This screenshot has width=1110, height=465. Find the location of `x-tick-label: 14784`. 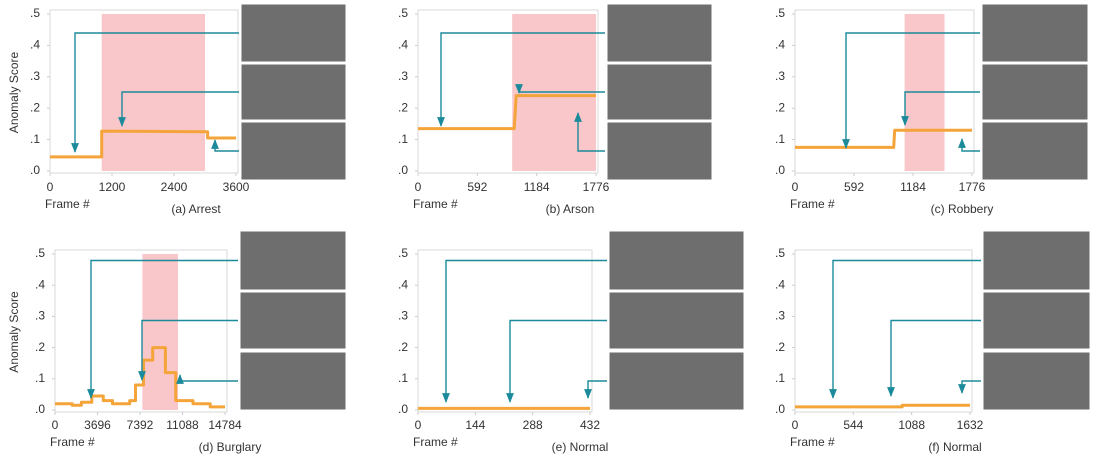

x-tick-label: 14784 is located at coordinates (225, 425).